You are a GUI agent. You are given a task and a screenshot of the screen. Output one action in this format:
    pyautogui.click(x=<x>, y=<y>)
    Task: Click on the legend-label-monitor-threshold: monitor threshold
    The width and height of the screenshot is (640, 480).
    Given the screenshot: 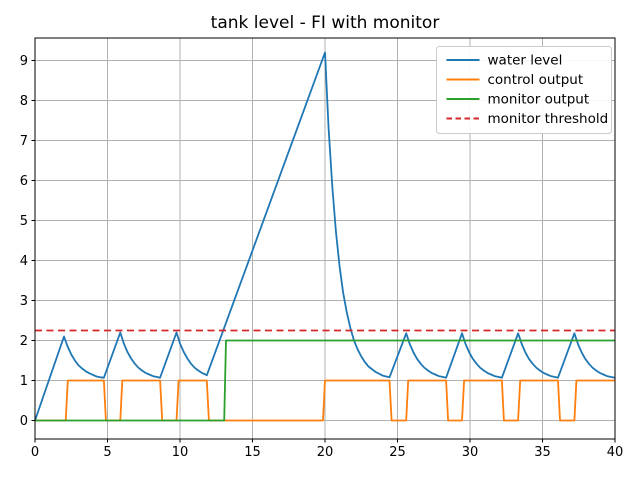 What is the action you would take?
    pyautogui.click(x=548, y=119)
    